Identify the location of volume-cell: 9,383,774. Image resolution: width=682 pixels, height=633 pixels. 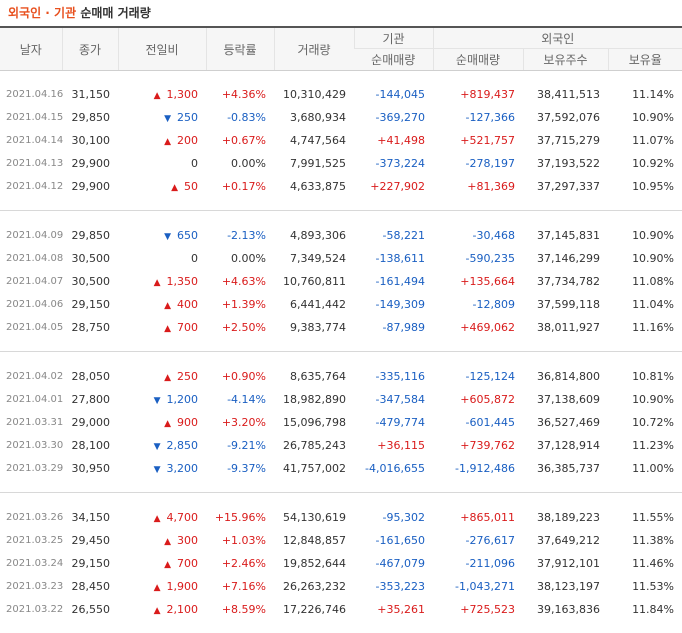
(314, 327).